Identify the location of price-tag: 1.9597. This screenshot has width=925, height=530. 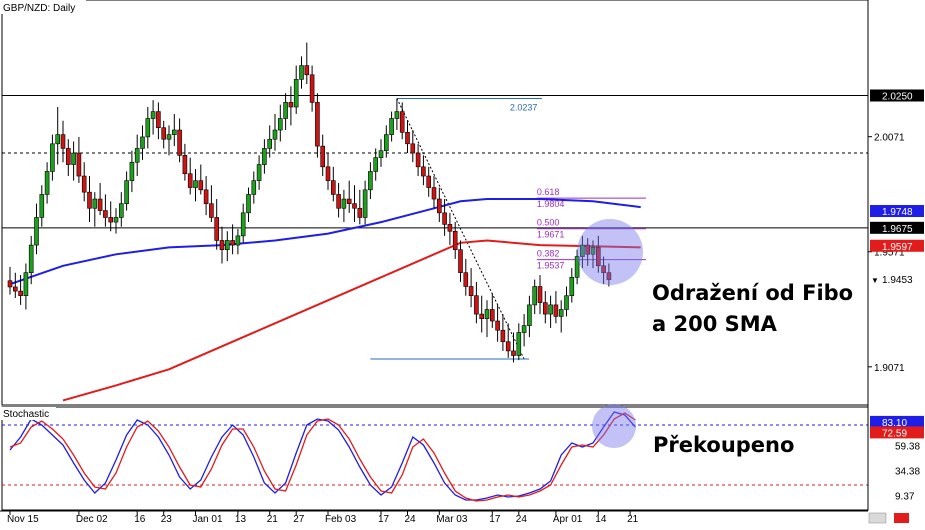
(897, 247).